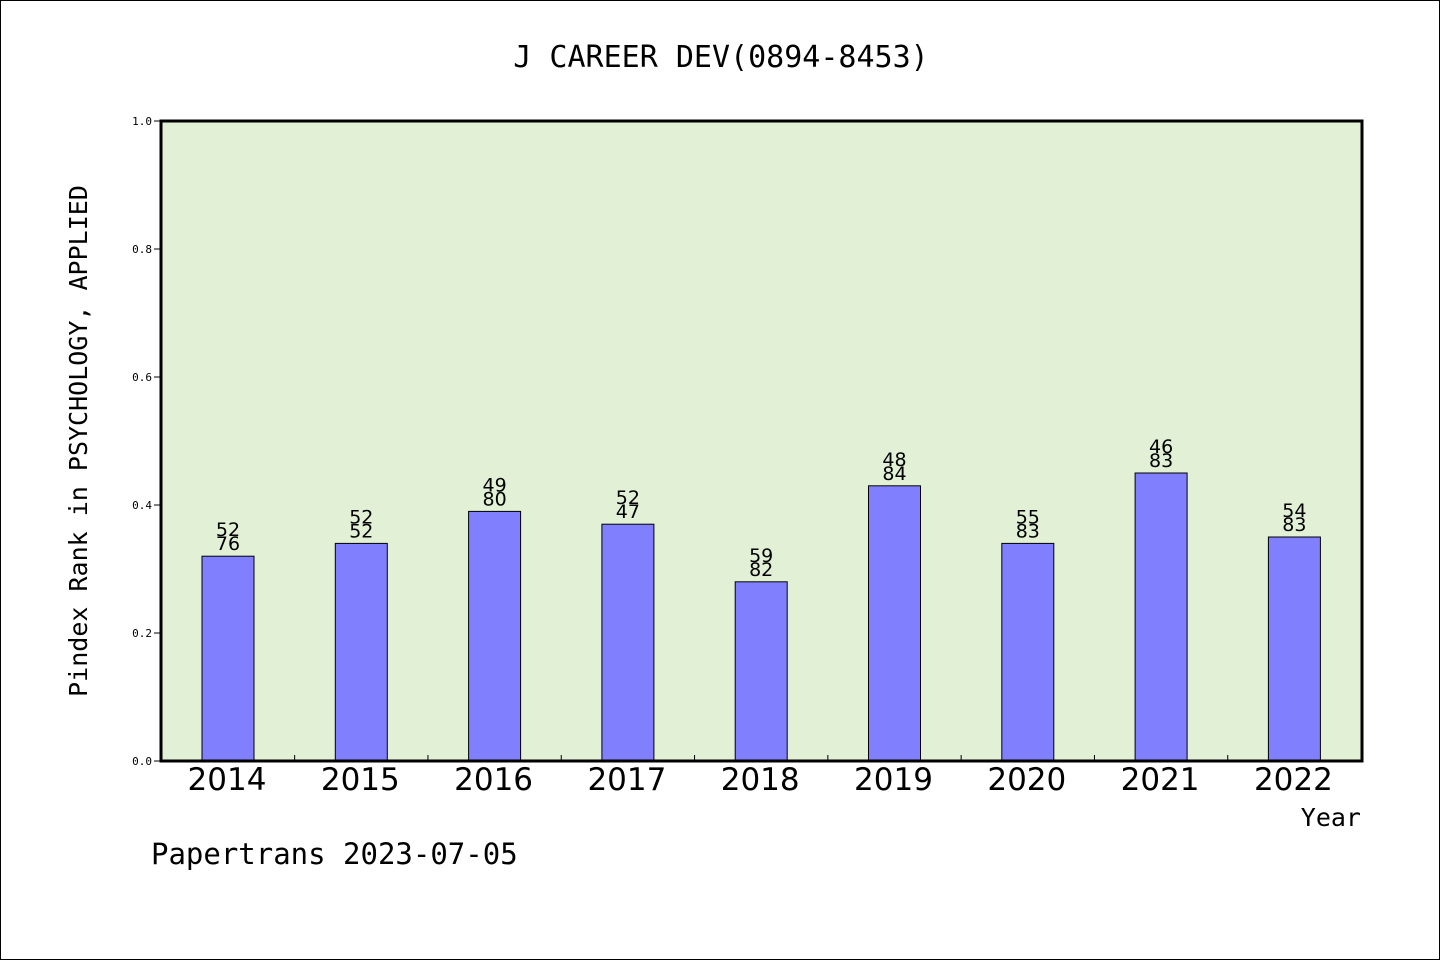 The height and width of the screenshot is (961, 1440). I want to click on bar-label-top-2017: 52, so click(628, 498).